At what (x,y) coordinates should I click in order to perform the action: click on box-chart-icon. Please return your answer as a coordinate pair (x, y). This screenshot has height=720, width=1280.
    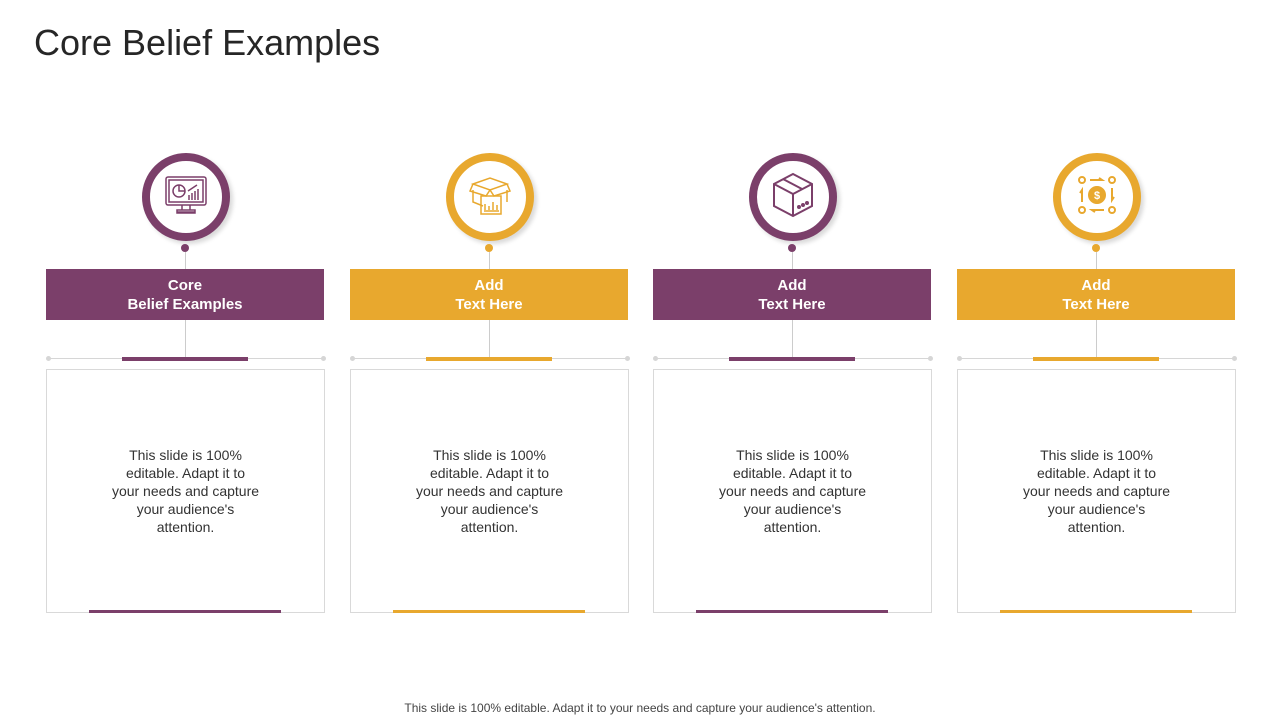
    Looking at the image, I should click on (490, 197).